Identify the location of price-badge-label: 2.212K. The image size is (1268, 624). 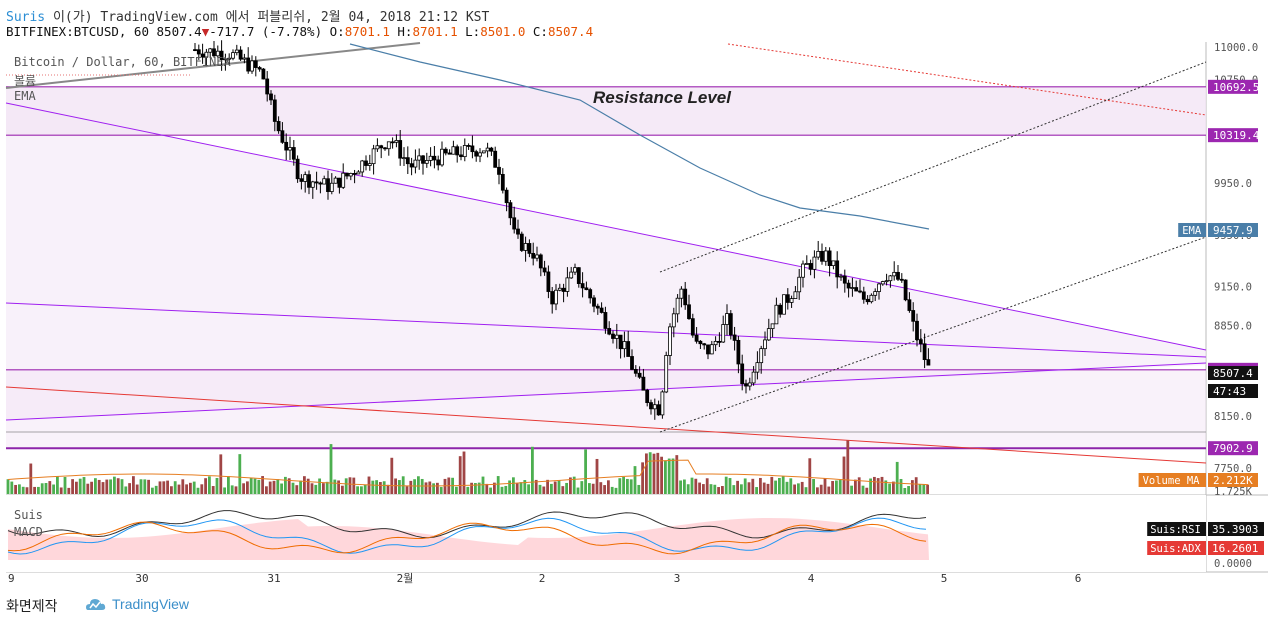
(1233, 480).